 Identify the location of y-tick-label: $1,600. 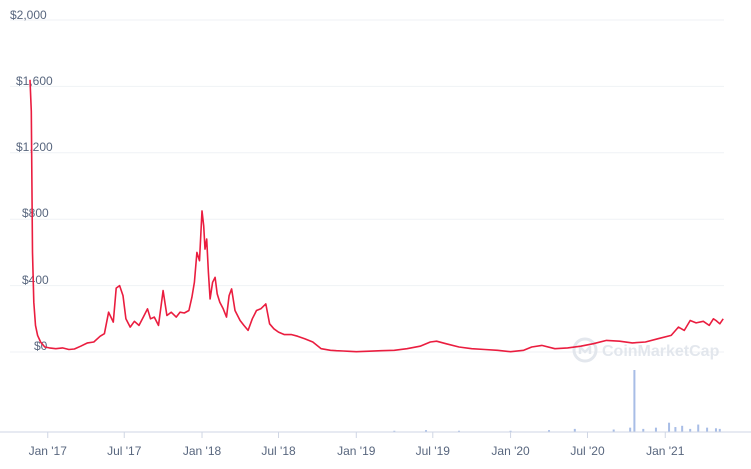
(34, 81).